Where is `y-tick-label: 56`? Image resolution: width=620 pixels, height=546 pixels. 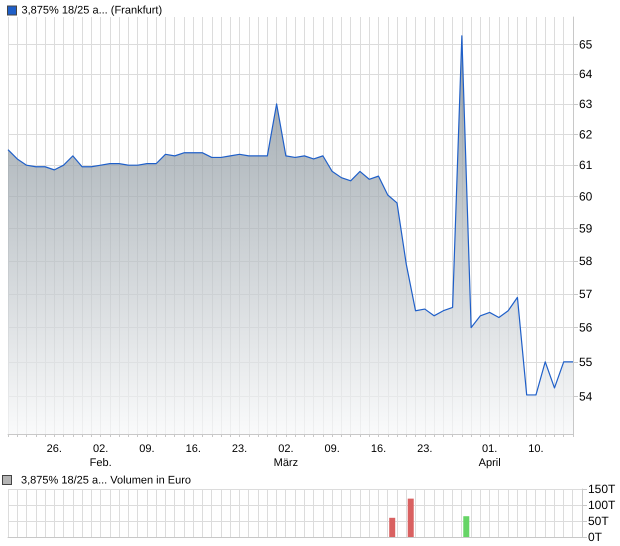
y-tick-label: 56 is located at coordinates (586, 327).